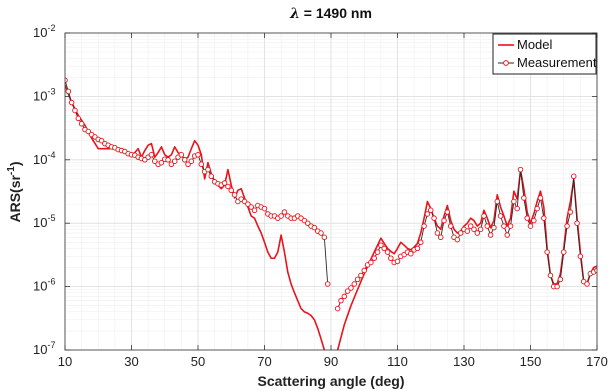 Image resolution: width=616 pixels, height=391 pixels. Describe the element at coordinates (51, 218) in the screenshot. I see `y-tick-label-exponent: -5` at that location.